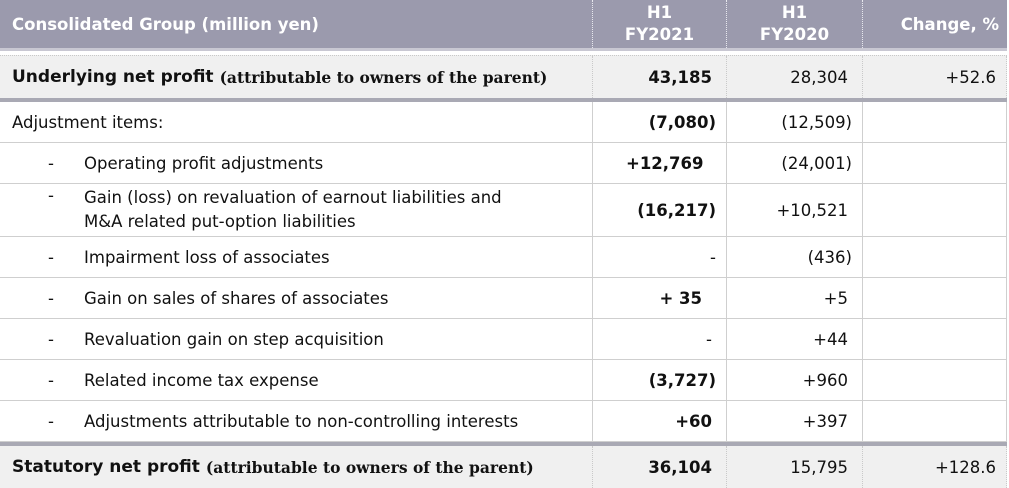  Describe the element at coordinates (660, 210) in the screenshot. I see `item-fy2021: (16,217)` at that location.